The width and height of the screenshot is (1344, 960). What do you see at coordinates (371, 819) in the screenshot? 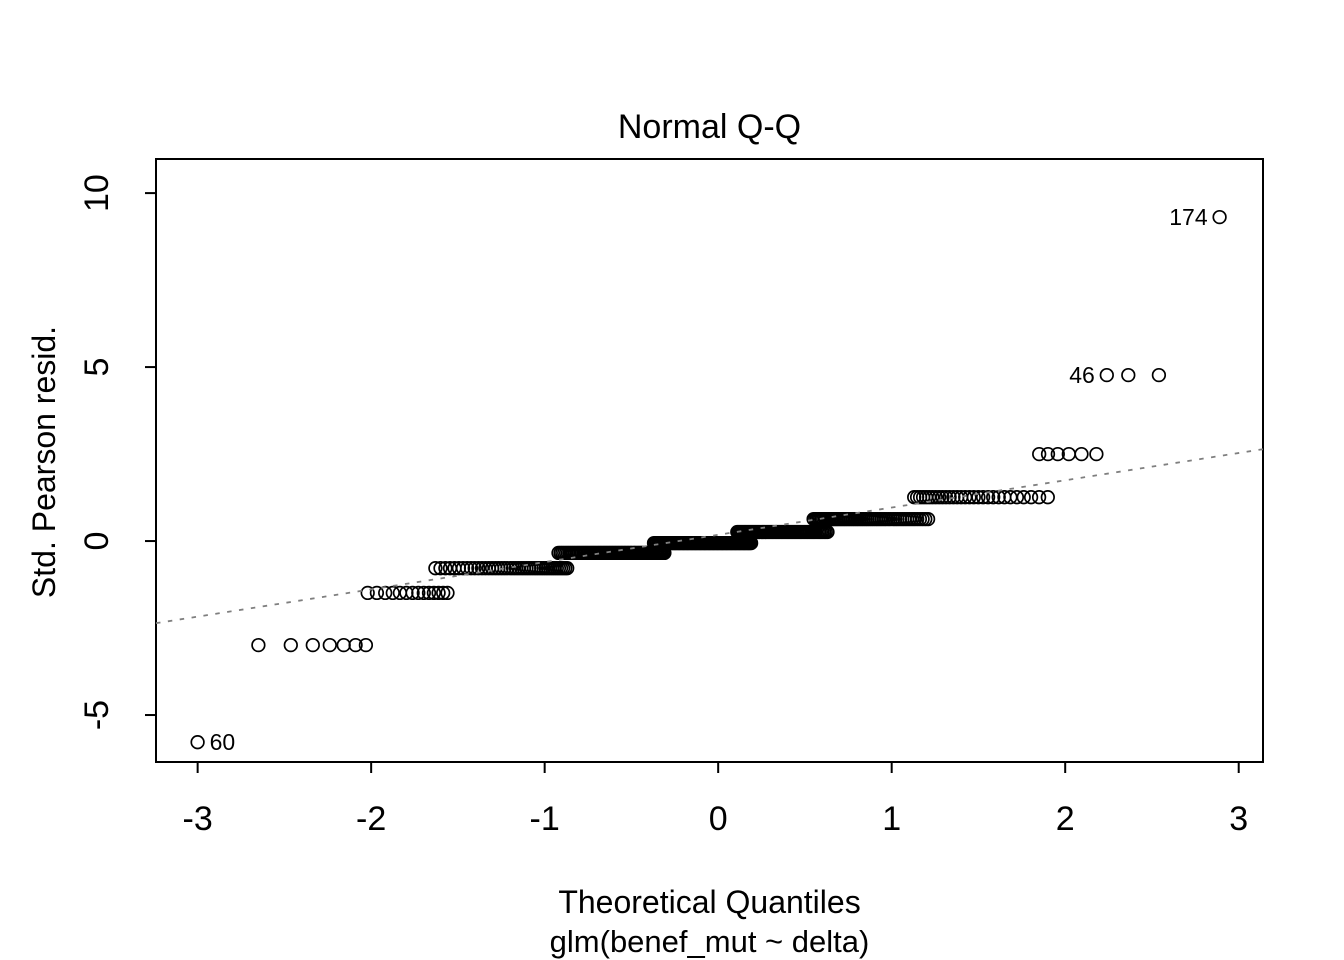
I see `x-axis-tick-label: -2` at bounding box center [371, 819].